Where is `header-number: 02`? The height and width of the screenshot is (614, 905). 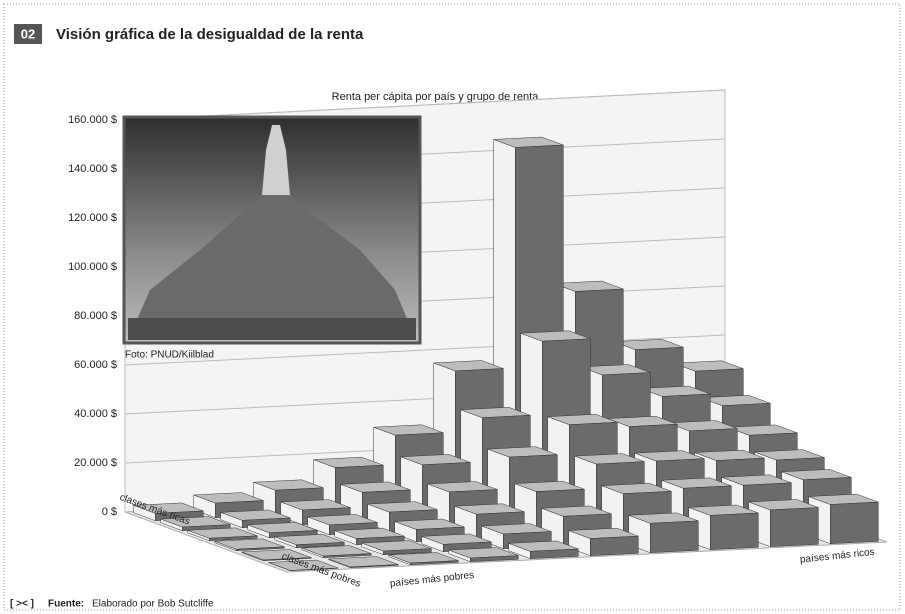 header-number: 02 is located at coordinates (28, 33).